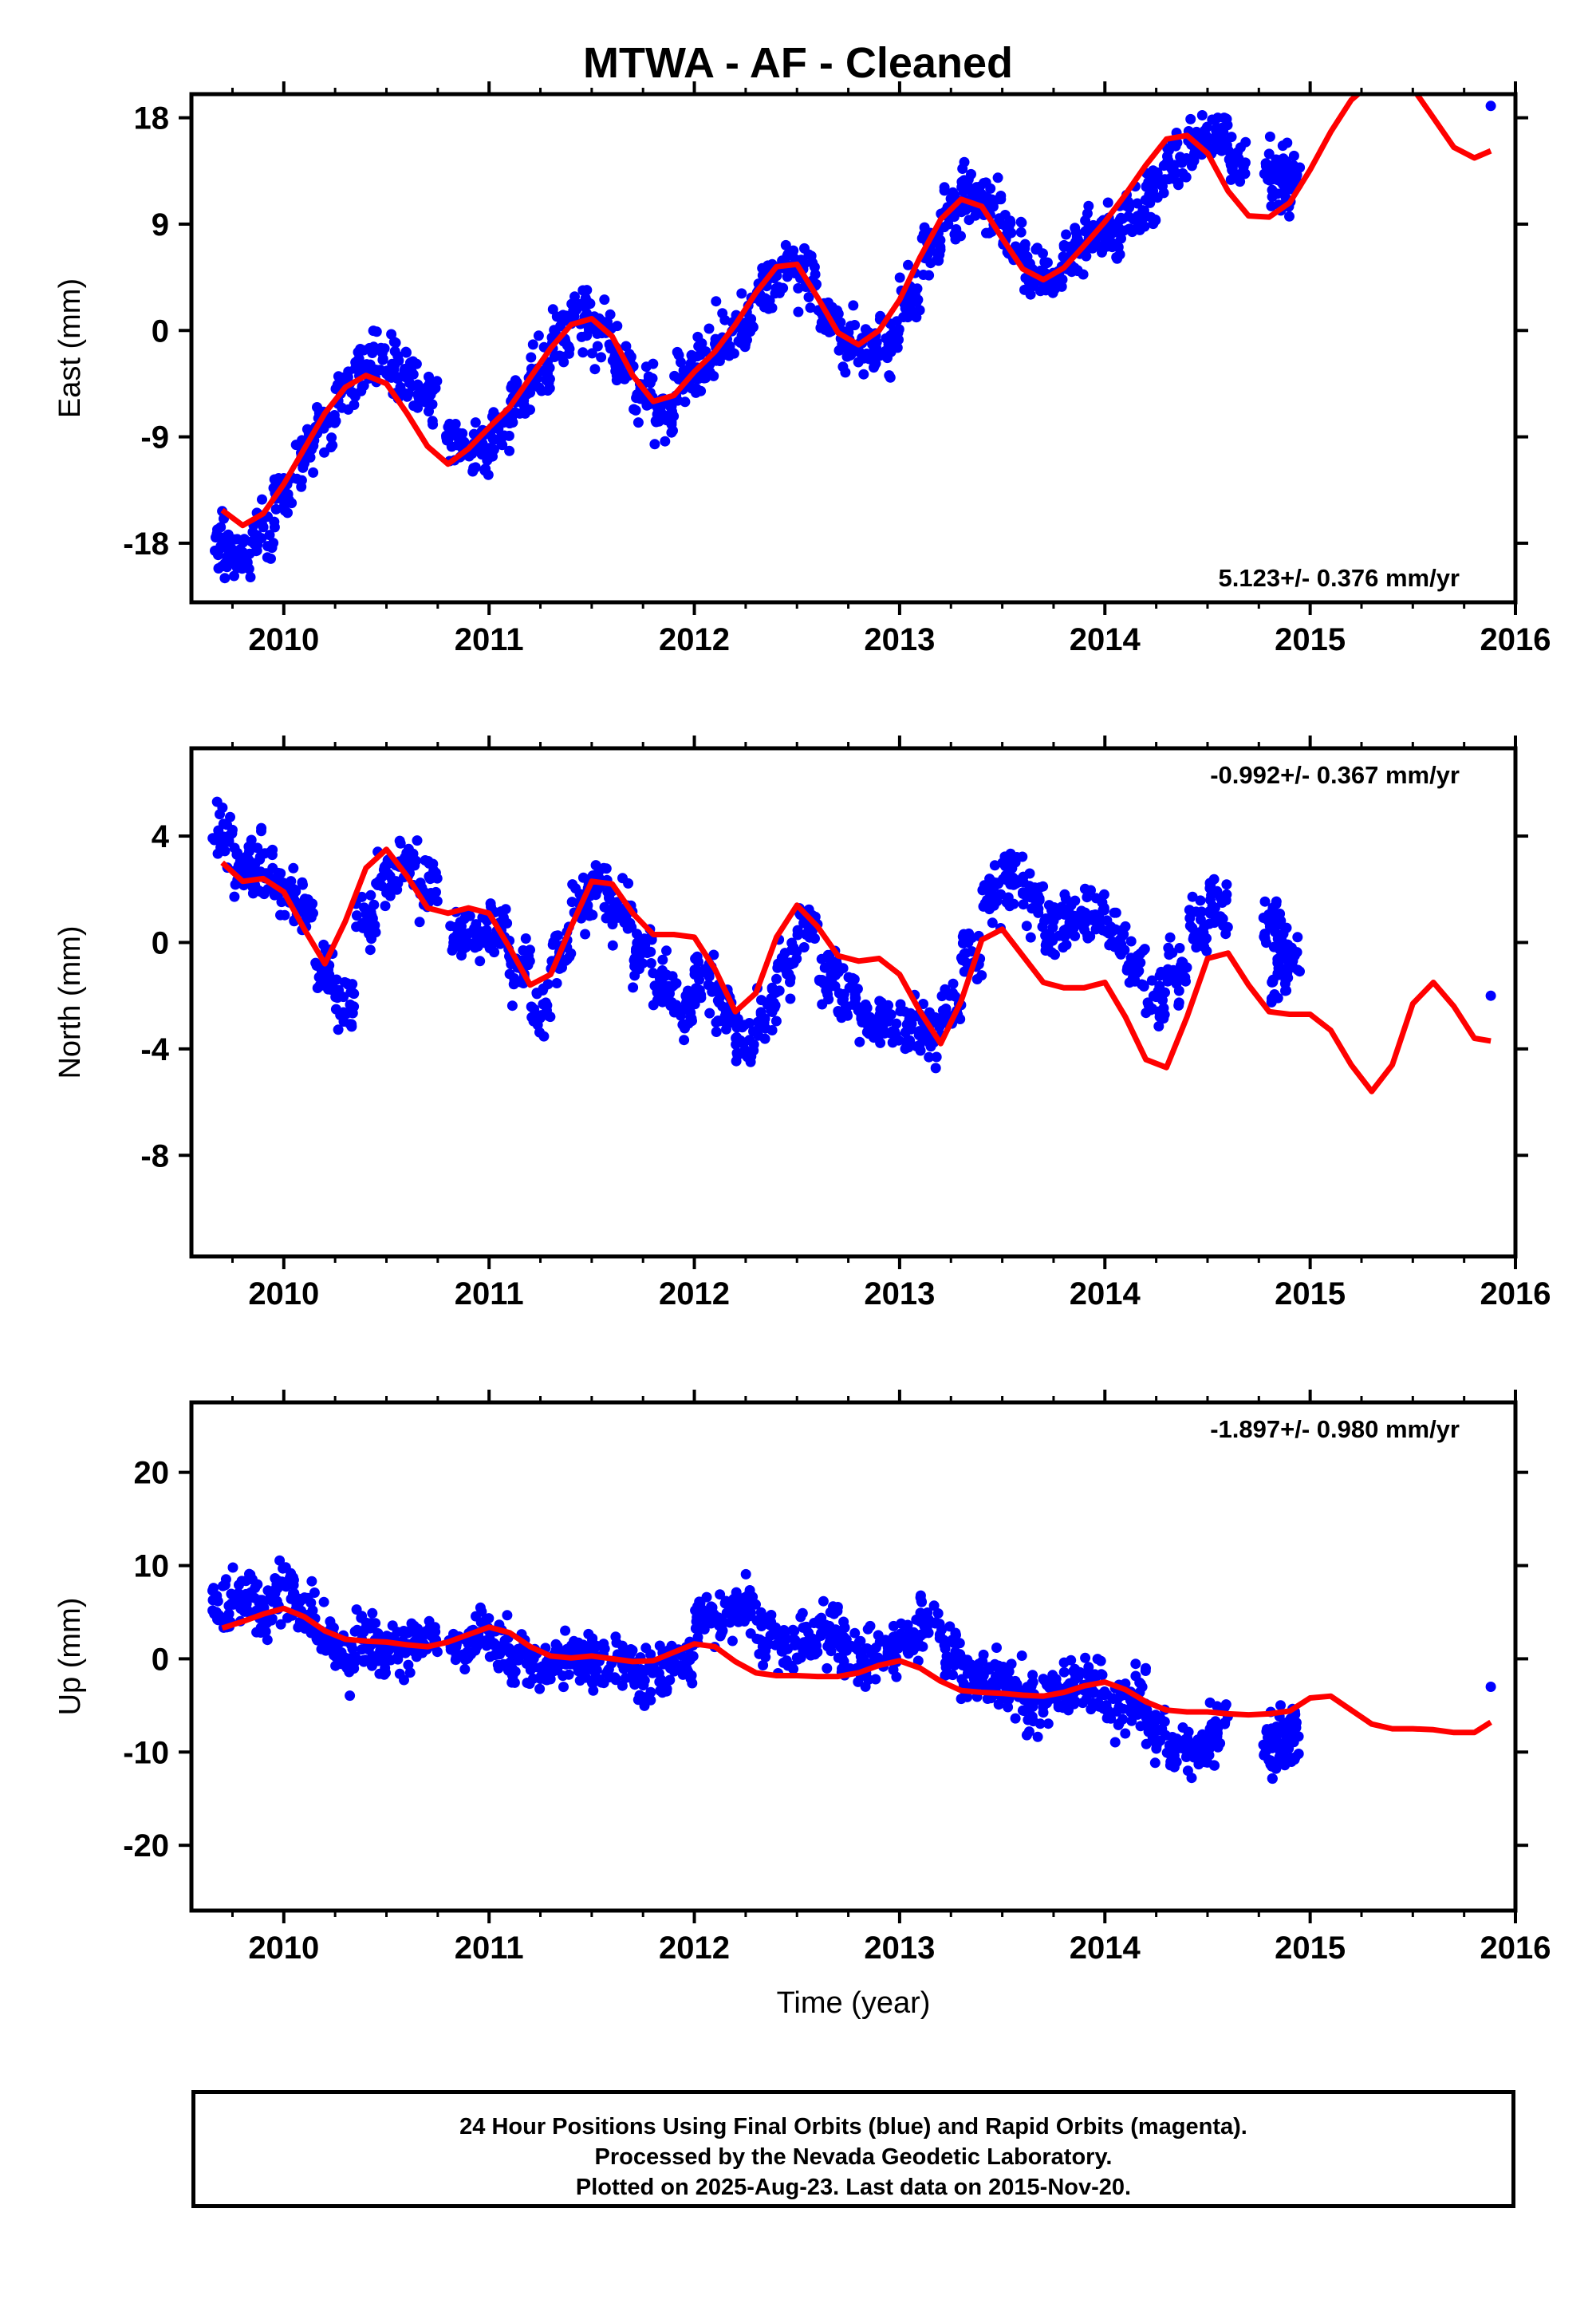 The image size is (1596, 2319). What do you see at coordinates (851, 1670) in the screenshot?
I see `data-points` at bounding box center [851, 1670].